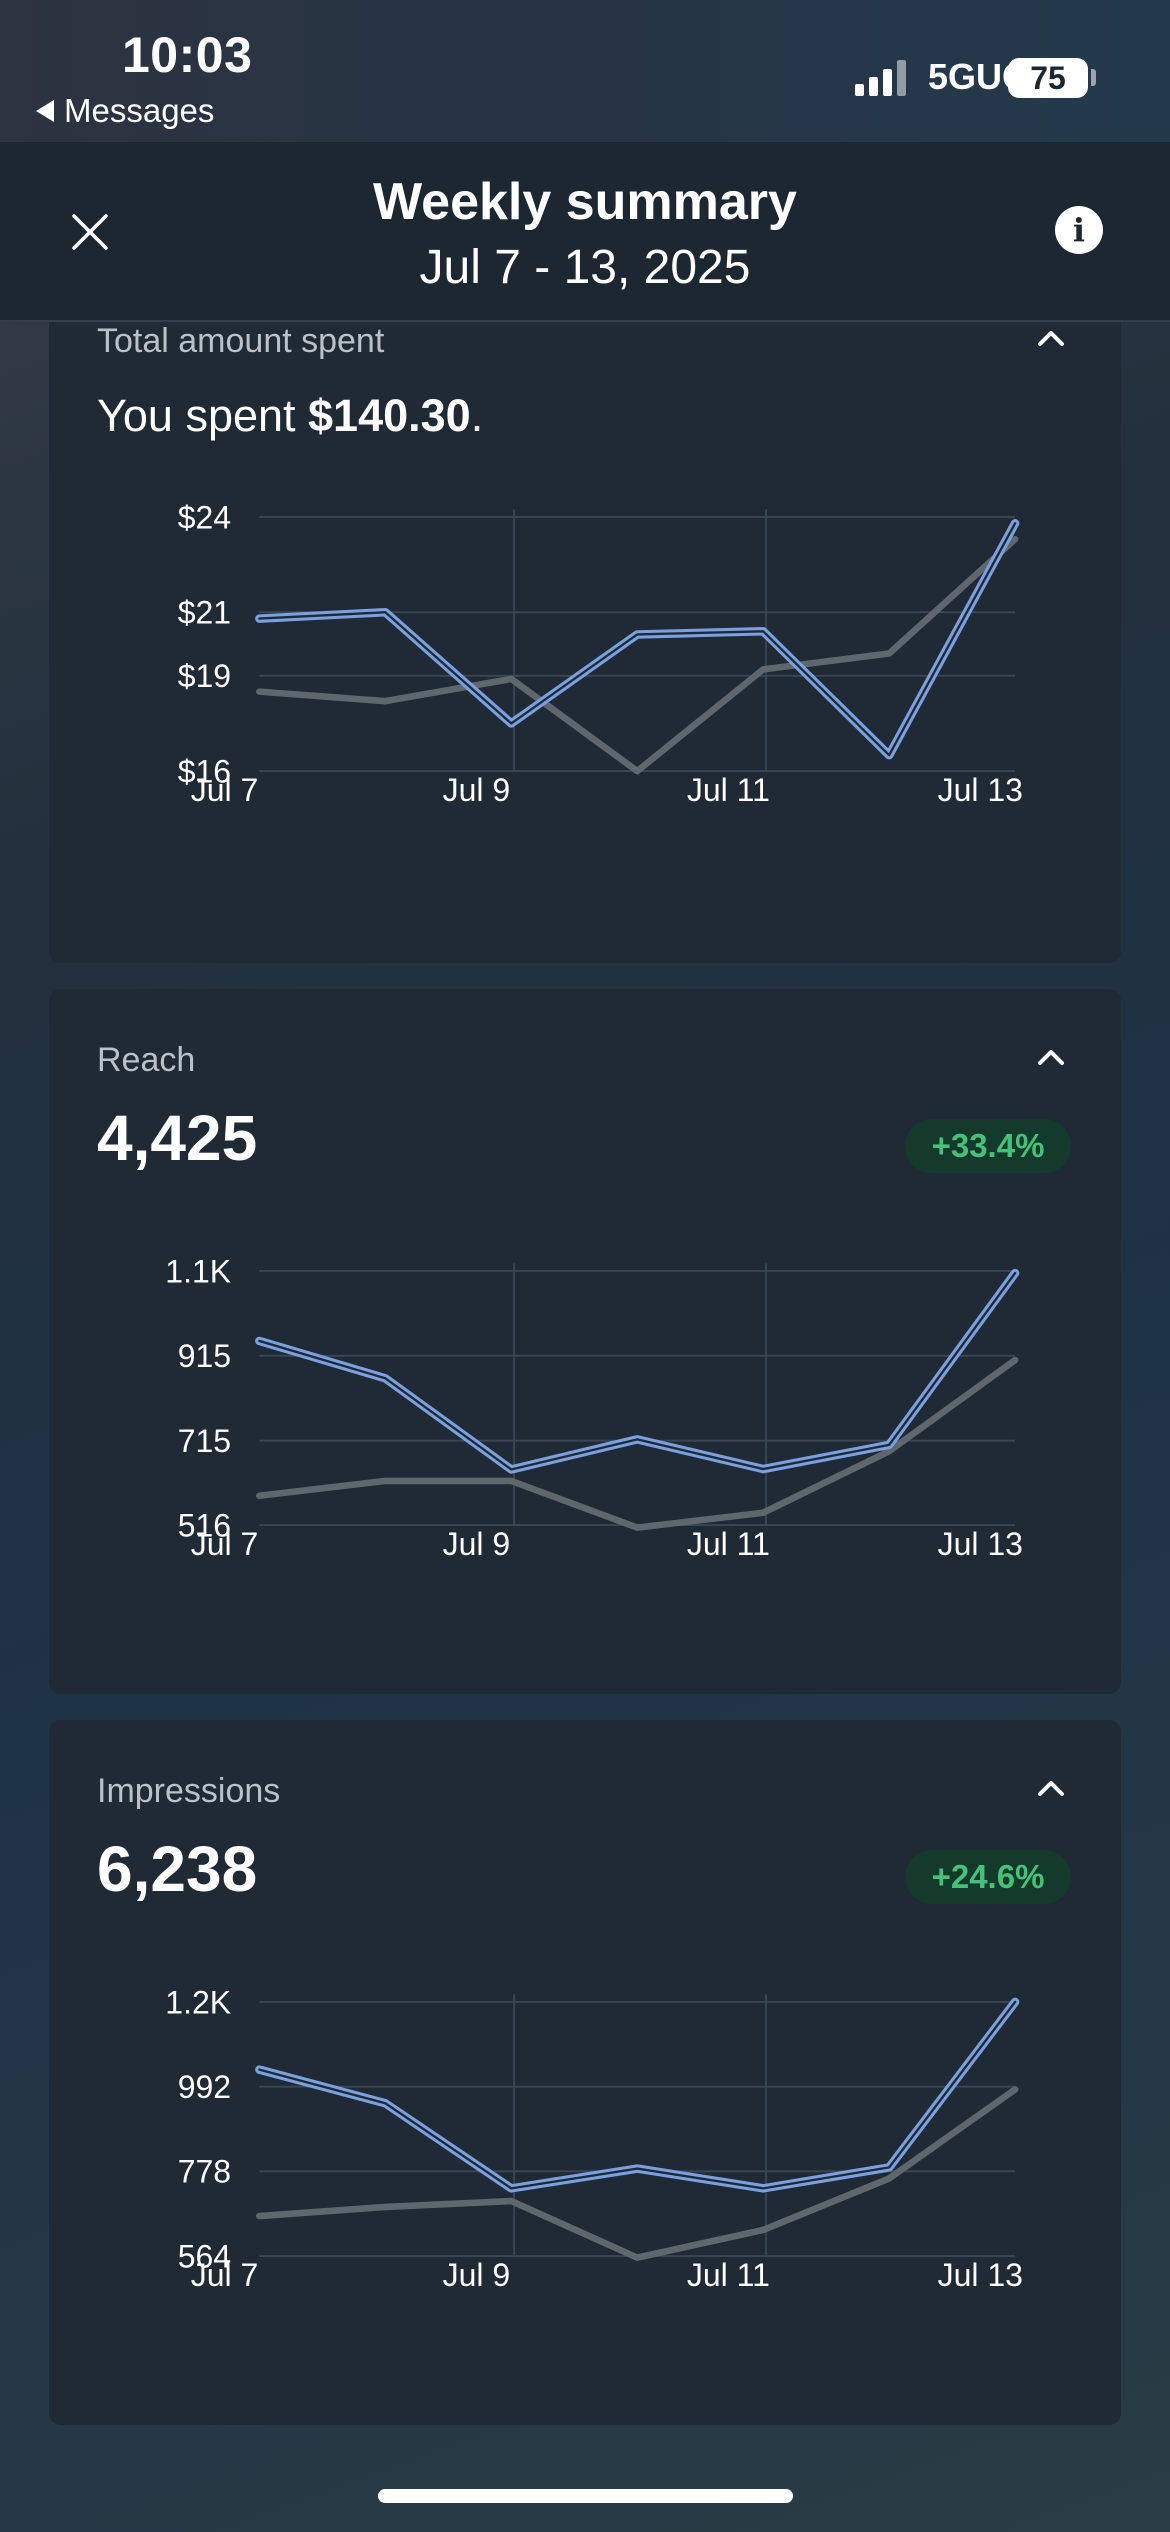  Describe the element at coordinates (204, 1525) in the screenshot. I see `y-tick-label: 516` at that location.